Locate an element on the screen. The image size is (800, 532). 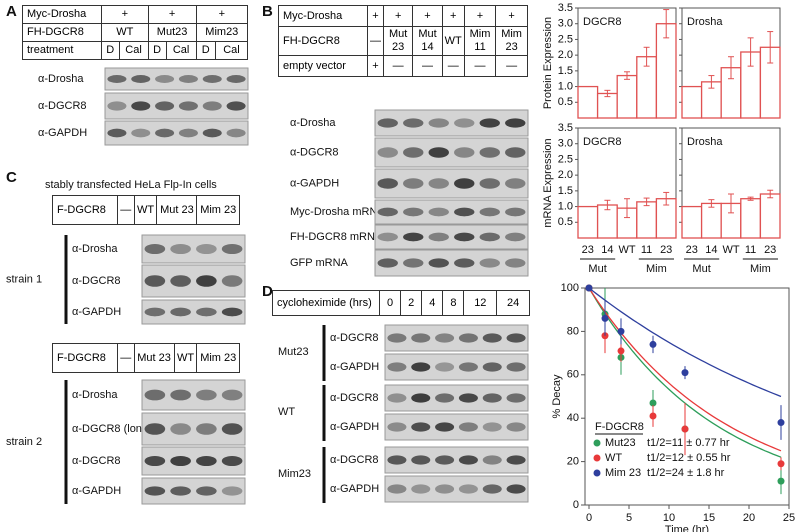
table-row: F-DGCR8— WT Mut 23 Mim 23 is located at coordinates (146, 210).